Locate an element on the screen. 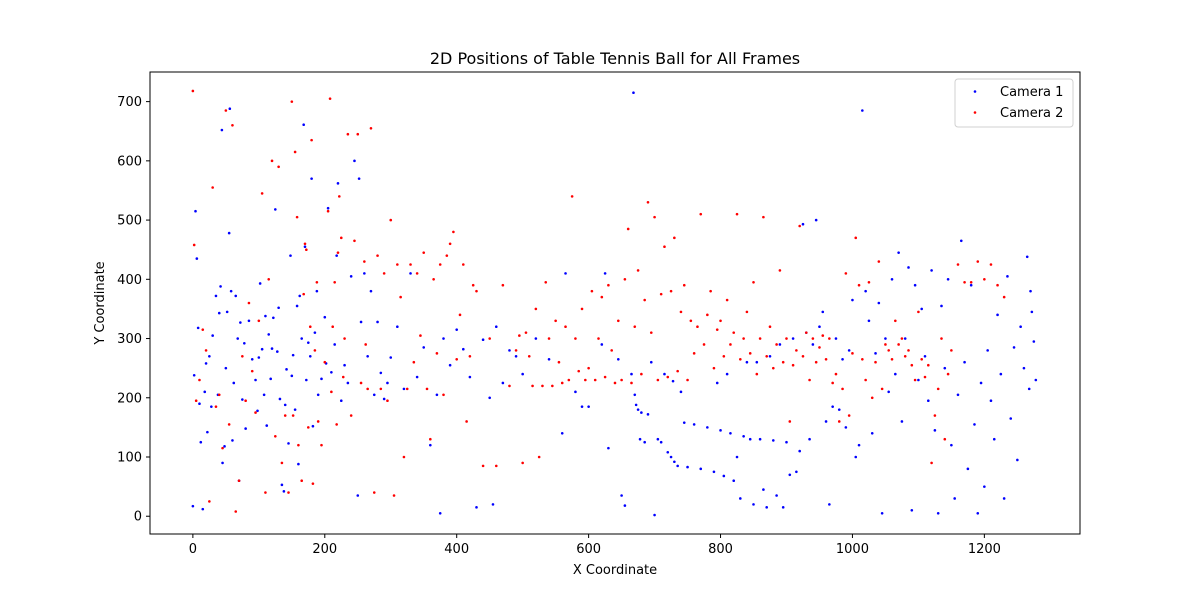  x-axis-label: X Coordinate is located at coordinates (615, 570).